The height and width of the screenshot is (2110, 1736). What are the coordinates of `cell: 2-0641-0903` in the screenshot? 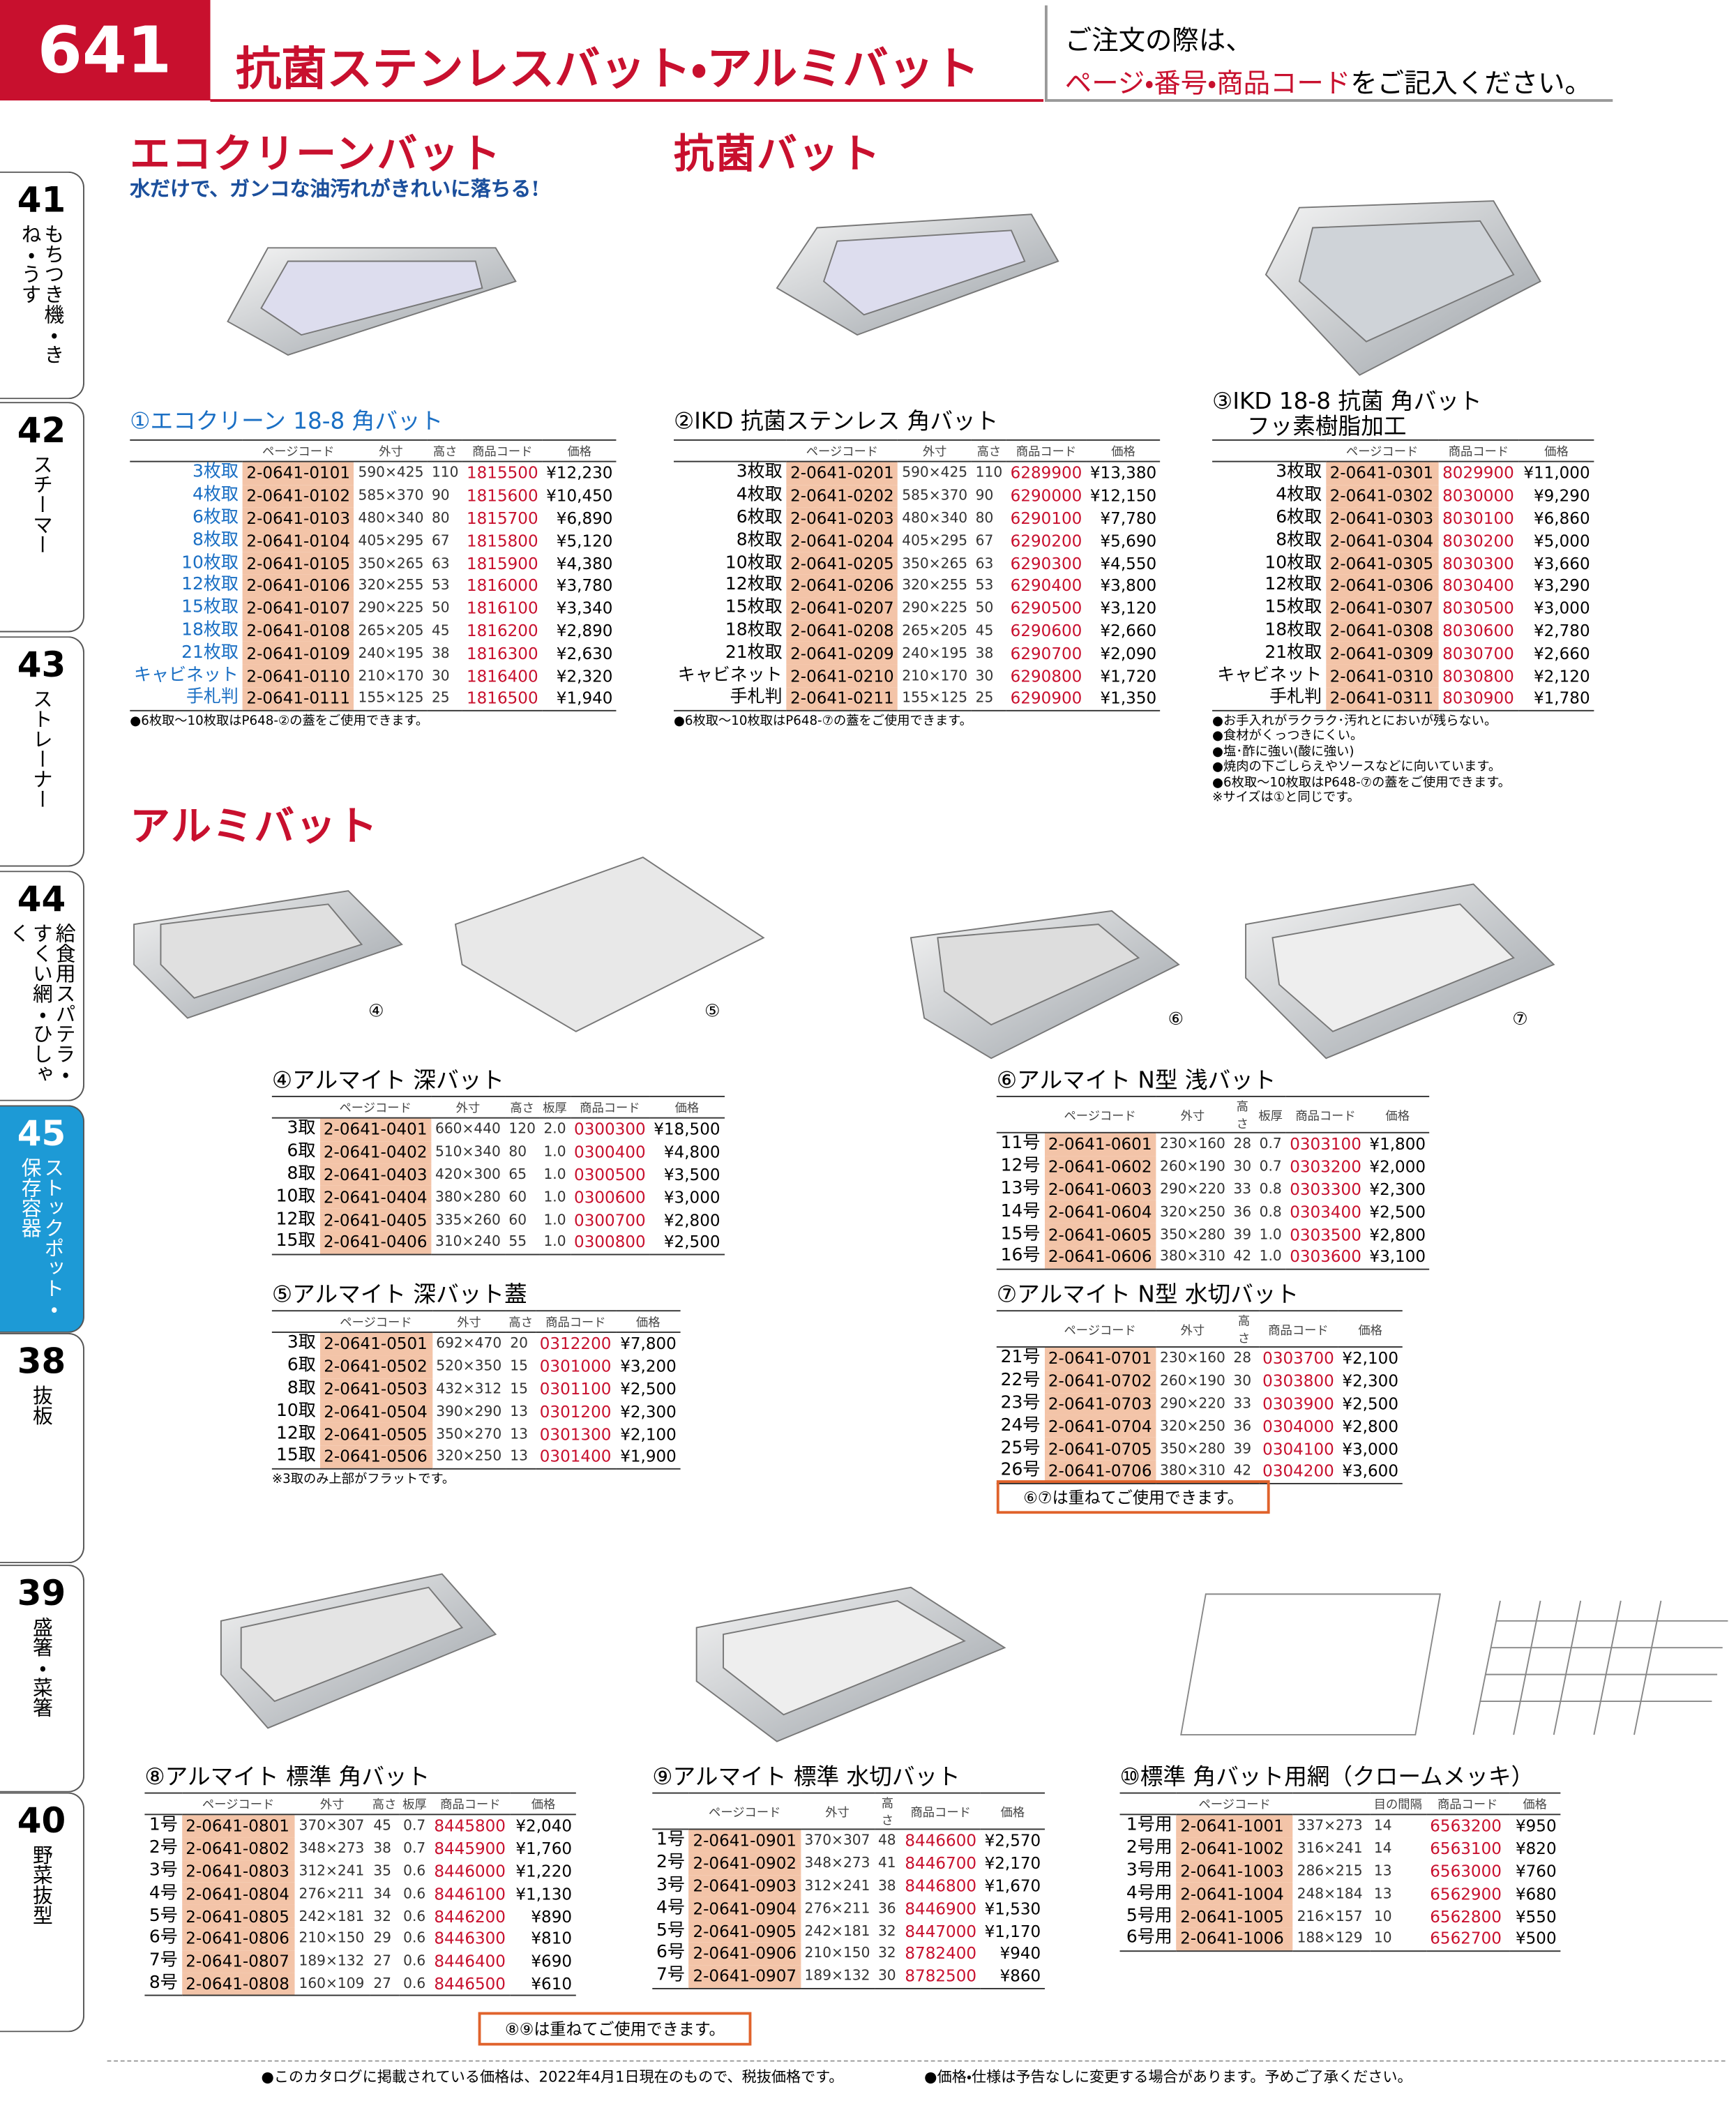 It's located at (744, 1886).